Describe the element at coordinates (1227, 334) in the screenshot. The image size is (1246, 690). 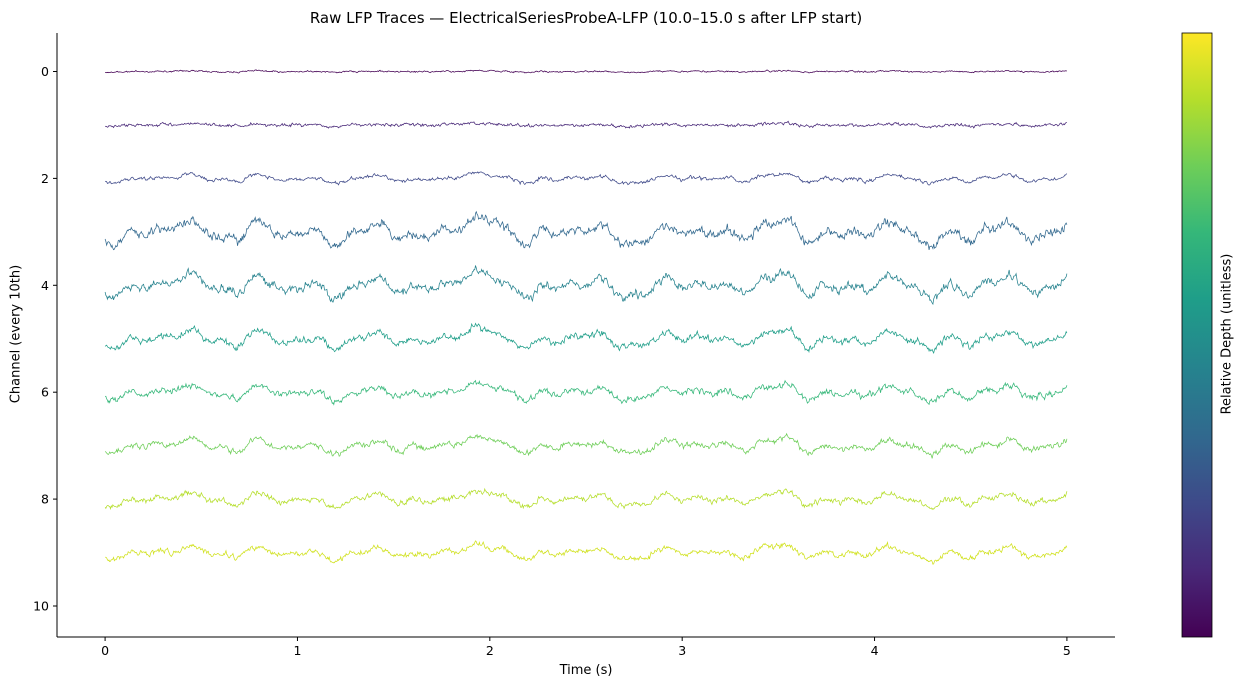
I see `colorbar-label: Relative Depth (unitless)` at that location.